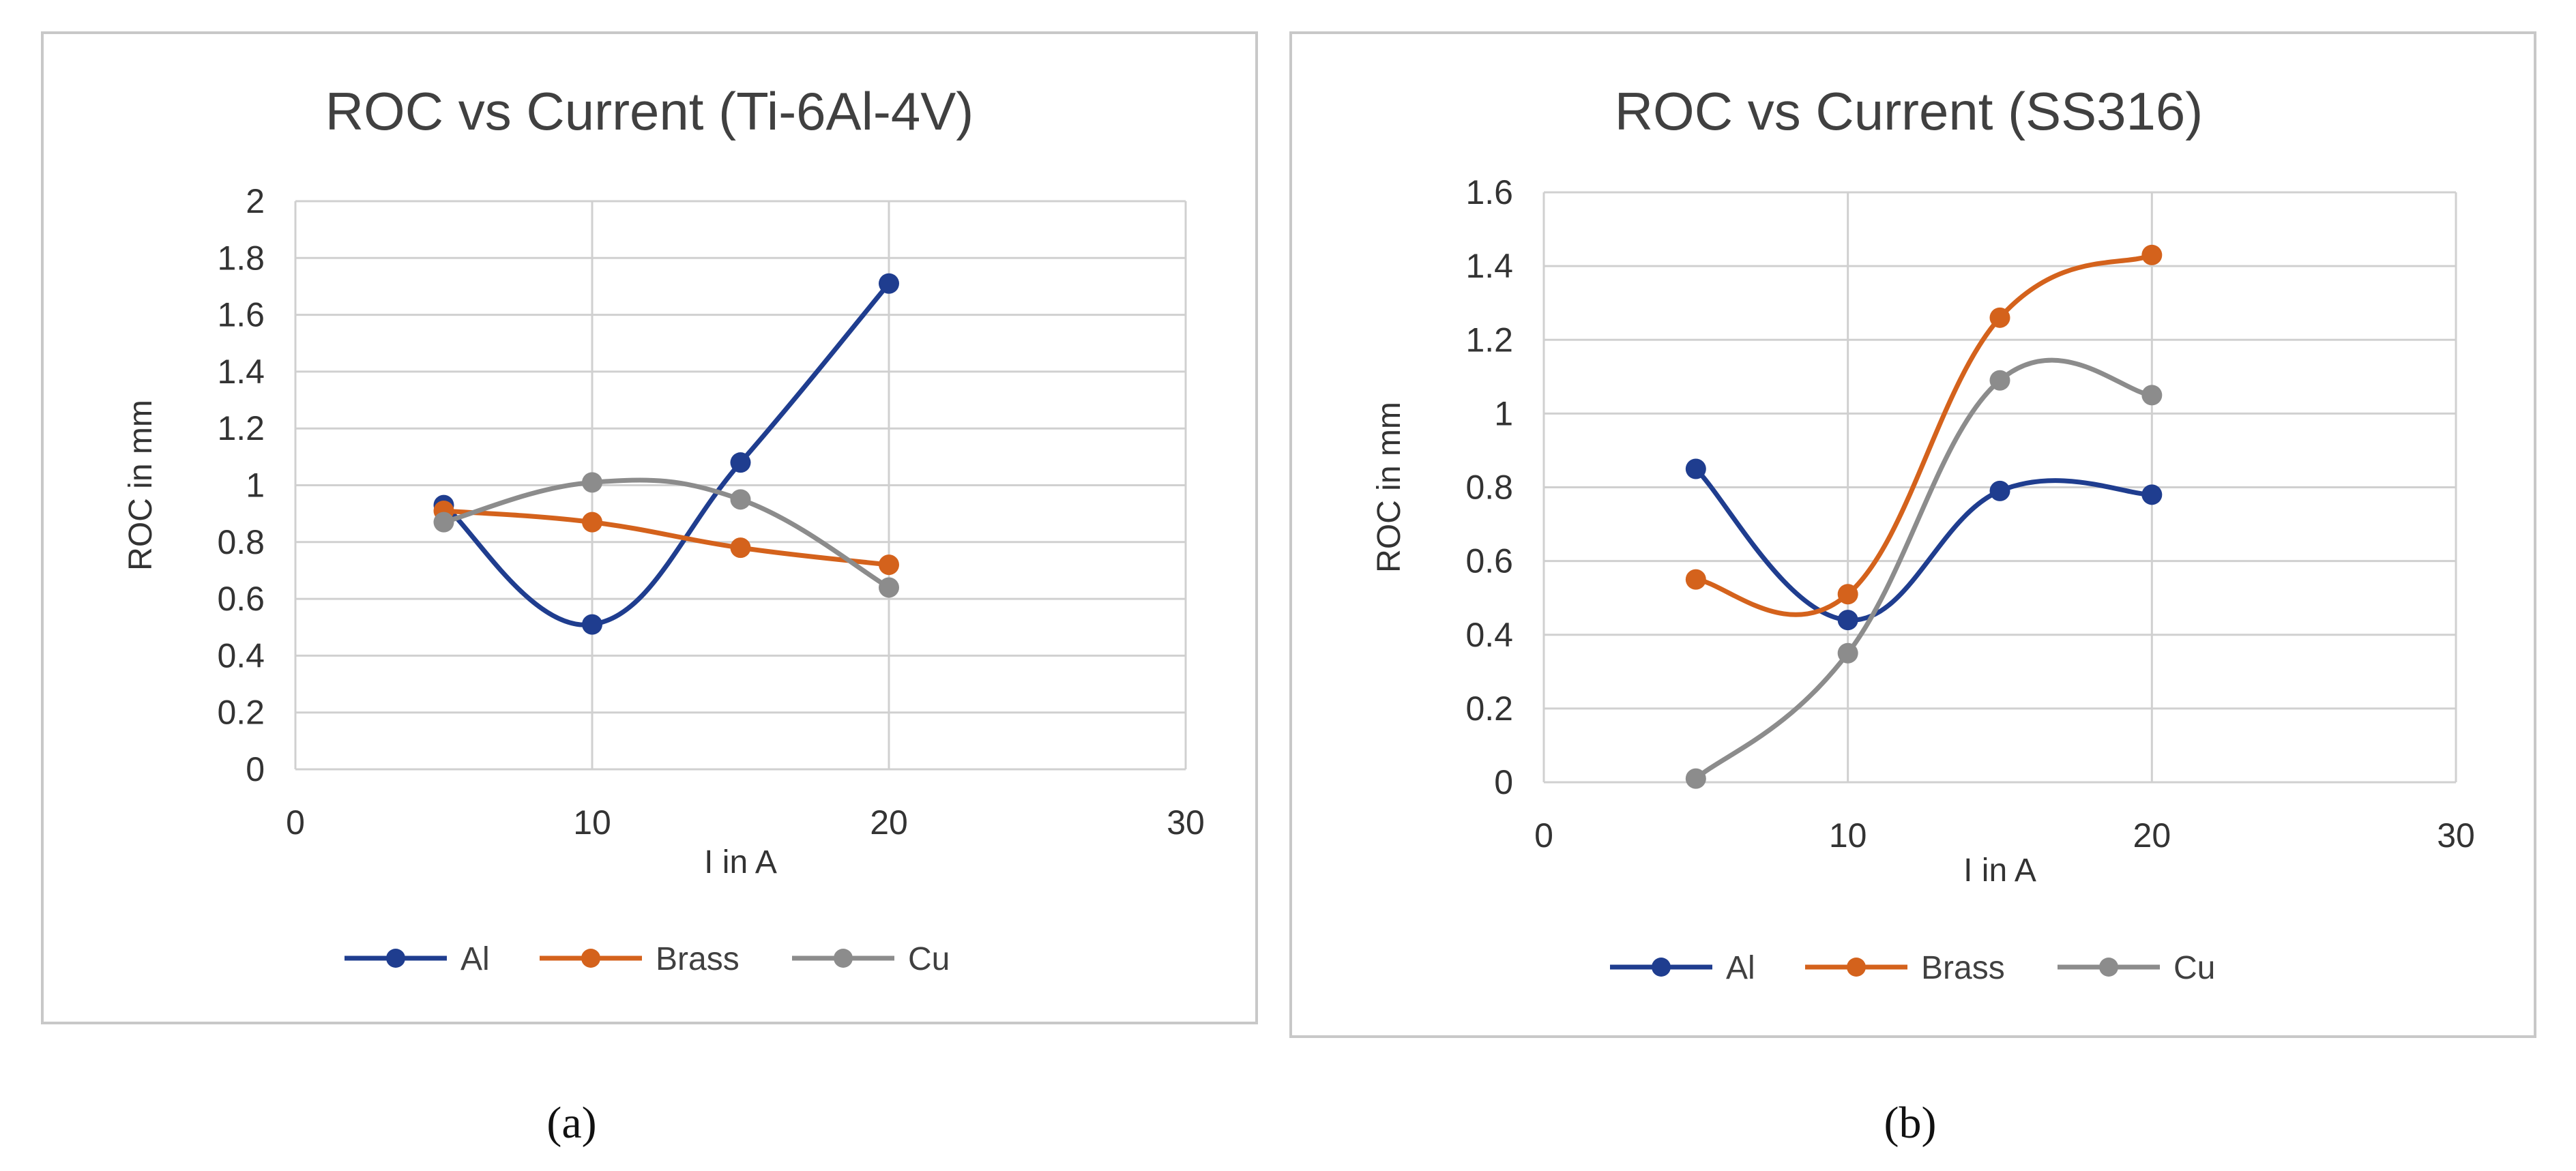 This screenshot has width=2576, height=1171. Describe the element at coordinates (1186, 822) in the screenshot. I see `chart-a-x-tick-label: 30` at that location.